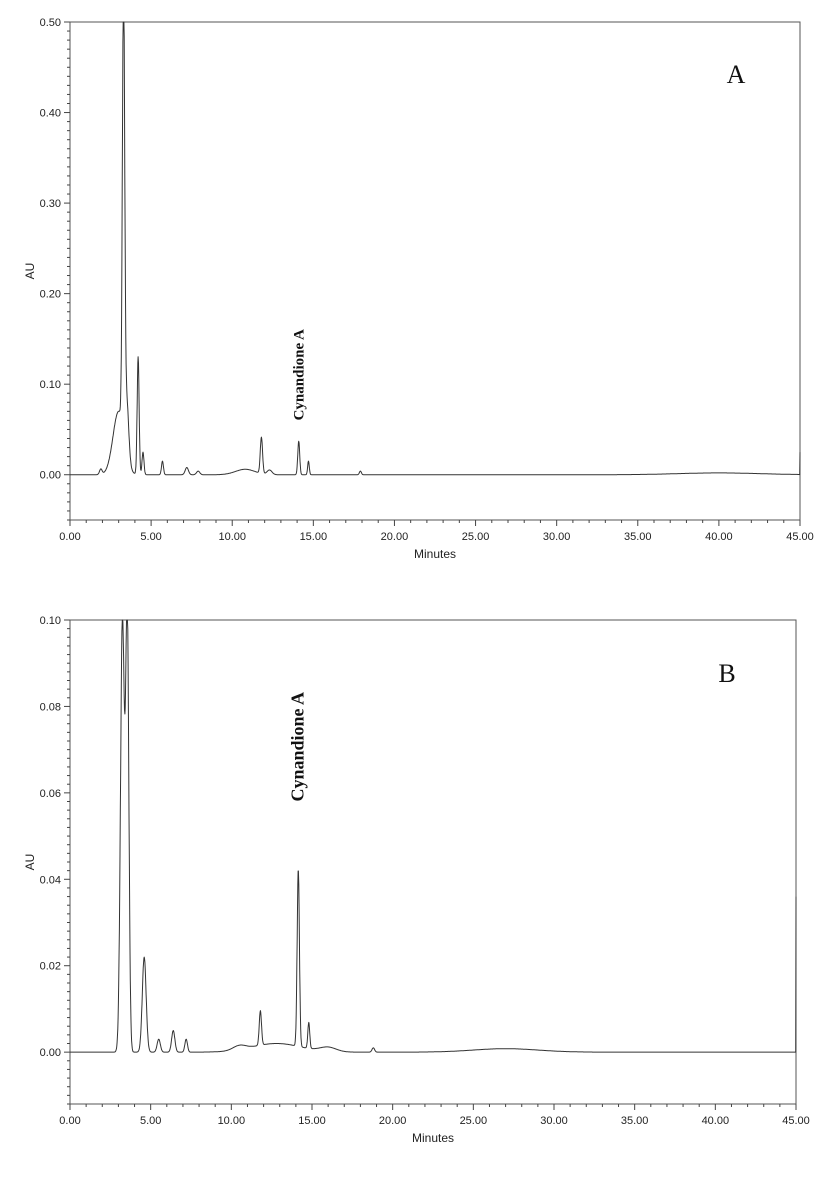  Describe the element at coordinates (50, 295) in the screenshot. I see `y-tick-label: 0.20` at that location.